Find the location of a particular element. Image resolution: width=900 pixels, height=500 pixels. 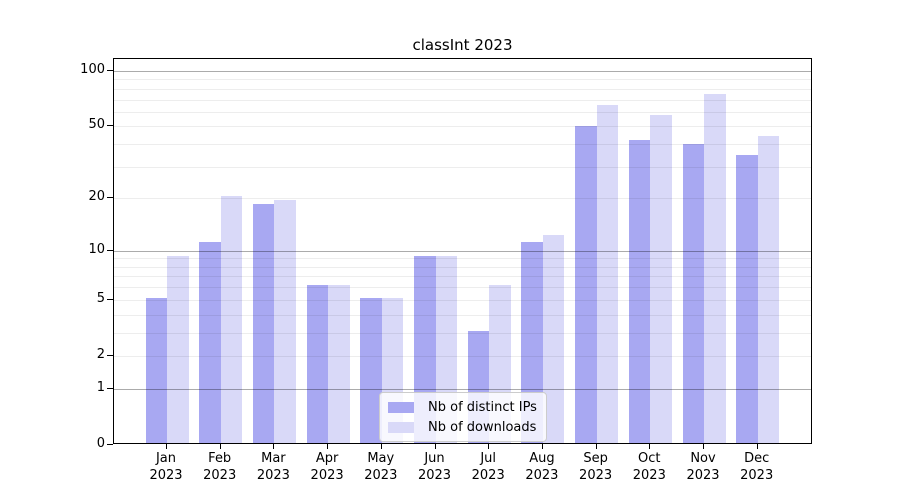

x-tick-label: Oct 2023 is located at coordinates (649, 467).